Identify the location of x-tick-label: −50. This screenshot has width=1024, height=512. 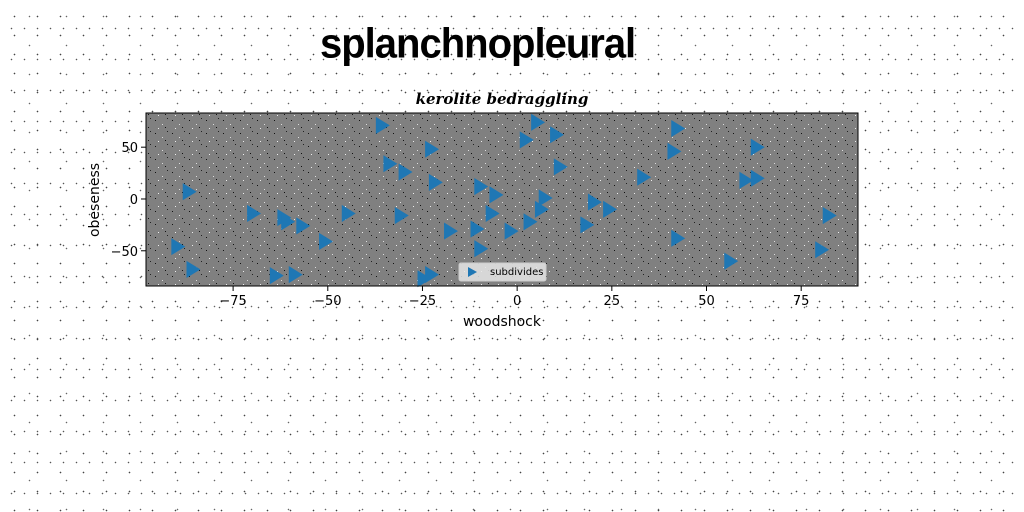
(327, 301).